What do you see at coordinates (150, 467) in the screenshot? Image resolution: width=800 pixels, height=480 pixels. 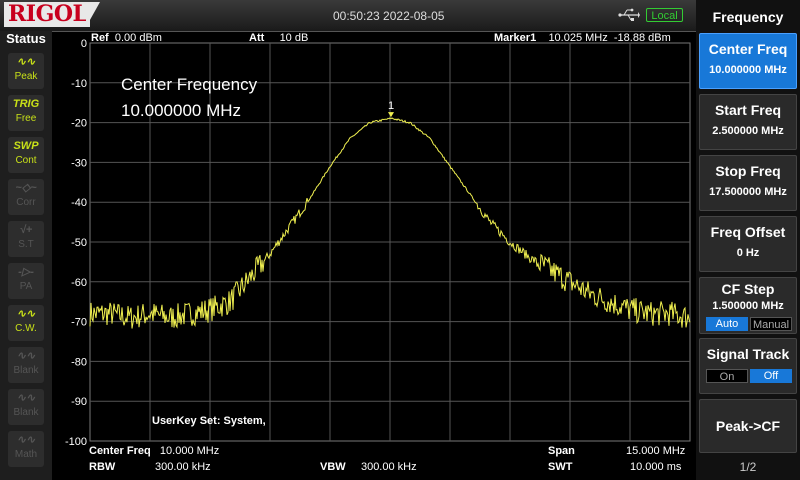 I see `rbw-readout: RBW 300.00 kHz` at bounding box center [150, 467].